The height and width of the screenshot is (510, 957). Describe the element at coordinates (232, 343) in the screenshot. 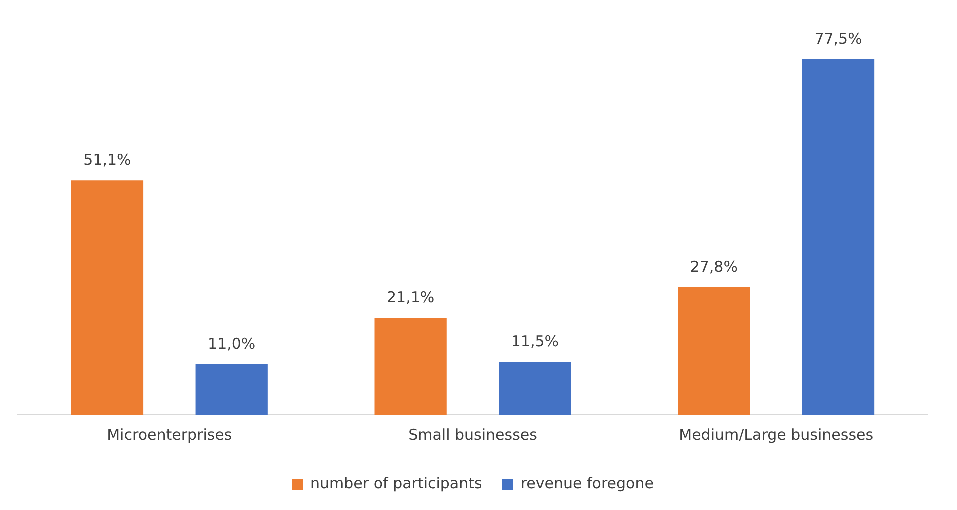

I see `data-label: 11,0%` at that location.